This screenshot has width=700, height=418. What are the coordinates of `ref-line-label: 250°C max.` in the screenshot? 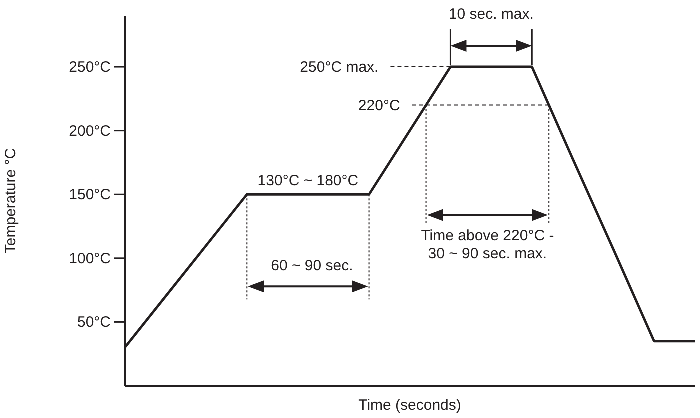 It's located at (339, 67).